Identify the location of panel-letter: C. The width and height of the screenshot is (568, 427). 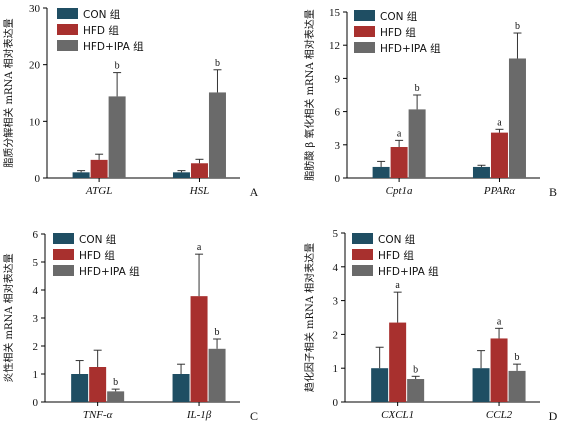
(254, 416).